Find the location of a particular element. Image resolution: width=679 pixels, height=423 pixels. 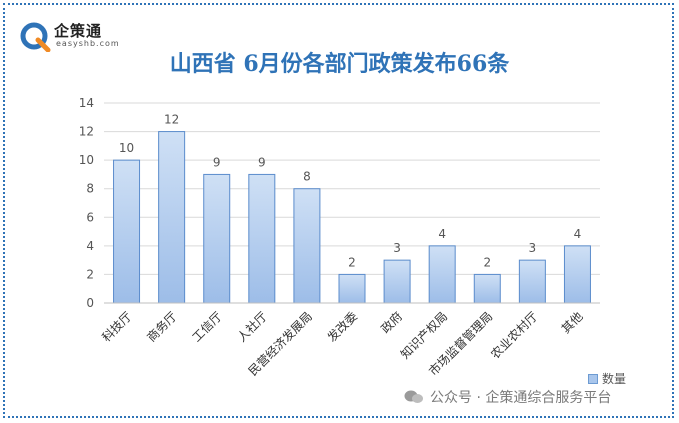

x-tick-label: 工信厅 is located at coordinates (206, 326).